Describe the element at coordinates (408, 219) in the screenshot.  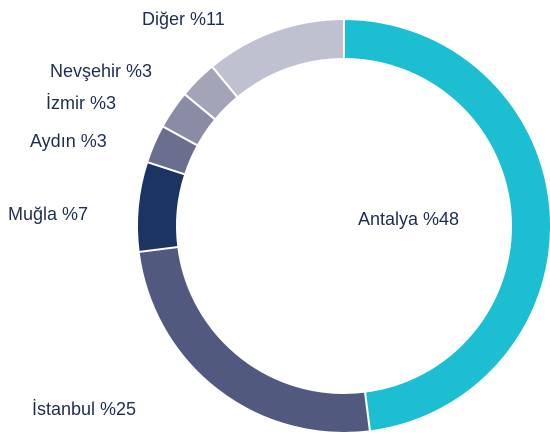
I see `segment-label: Antalya %48` at that location.